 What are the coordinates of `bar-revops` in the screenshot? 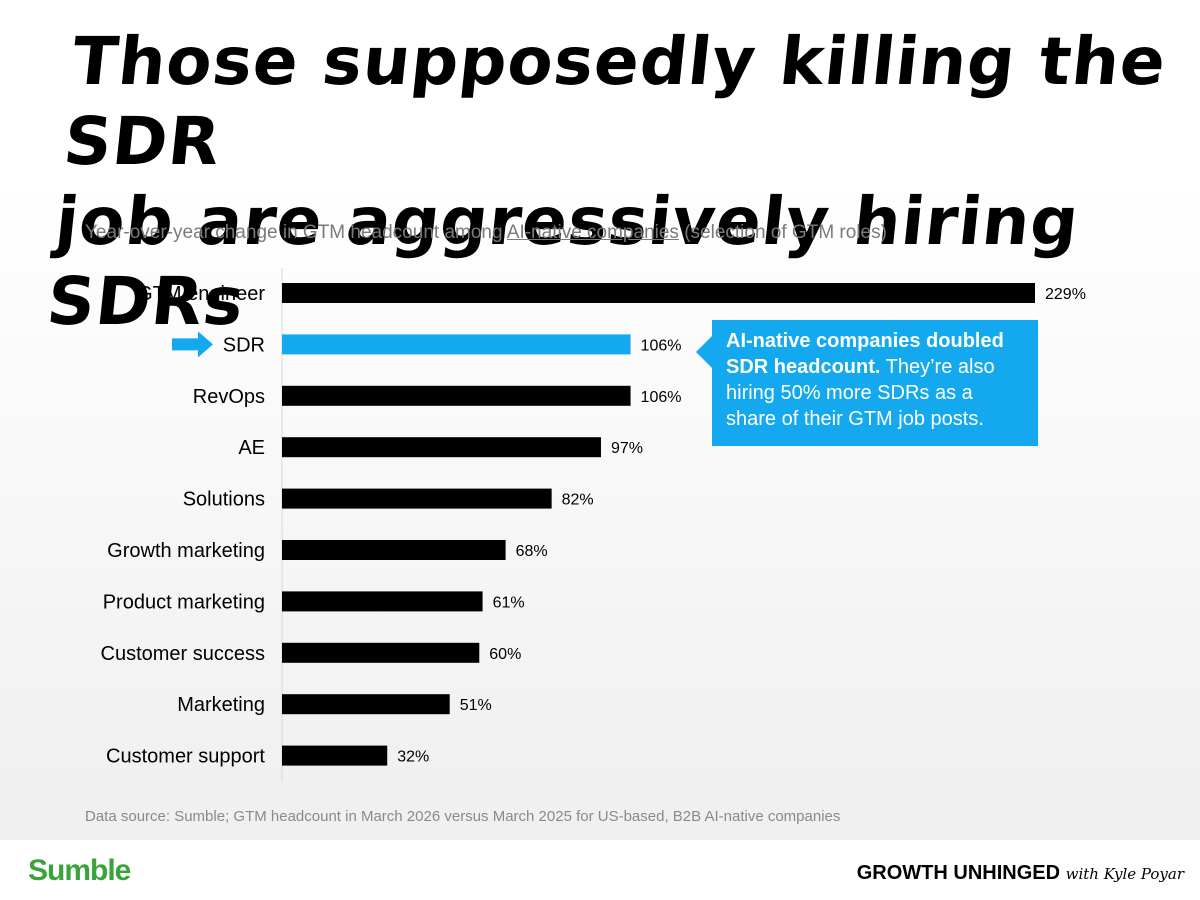 It's located at (456, 395).